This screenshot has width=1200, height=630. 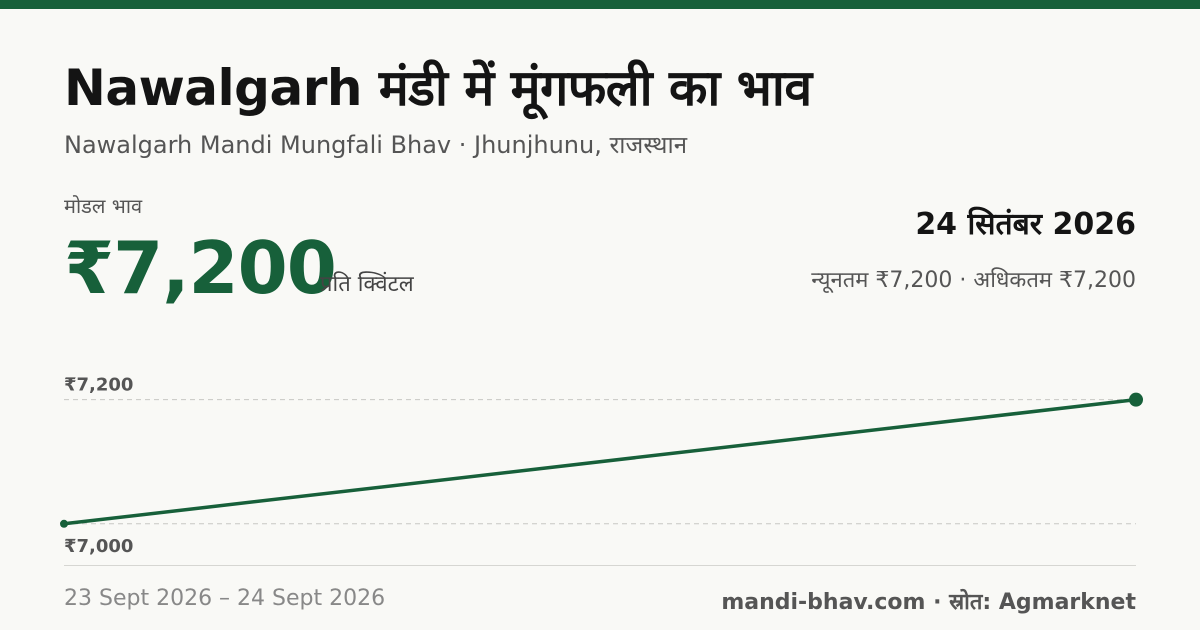 What do you see at coordinates (225, 598) in the screenshot?
I see `footer-date-range: 23 Sept 2026 – 24 Sept 2026` at bounding box center [225, 598].